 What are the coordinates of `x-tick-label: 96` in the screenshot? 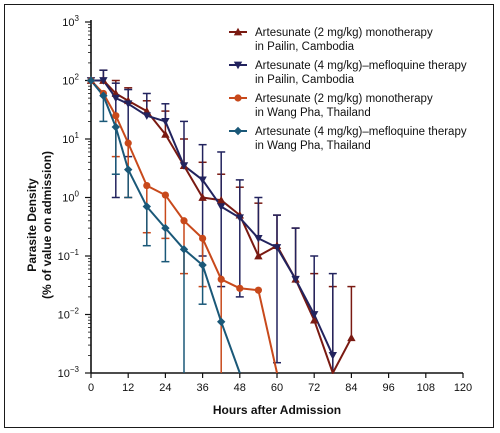 It's located at (388, 388).